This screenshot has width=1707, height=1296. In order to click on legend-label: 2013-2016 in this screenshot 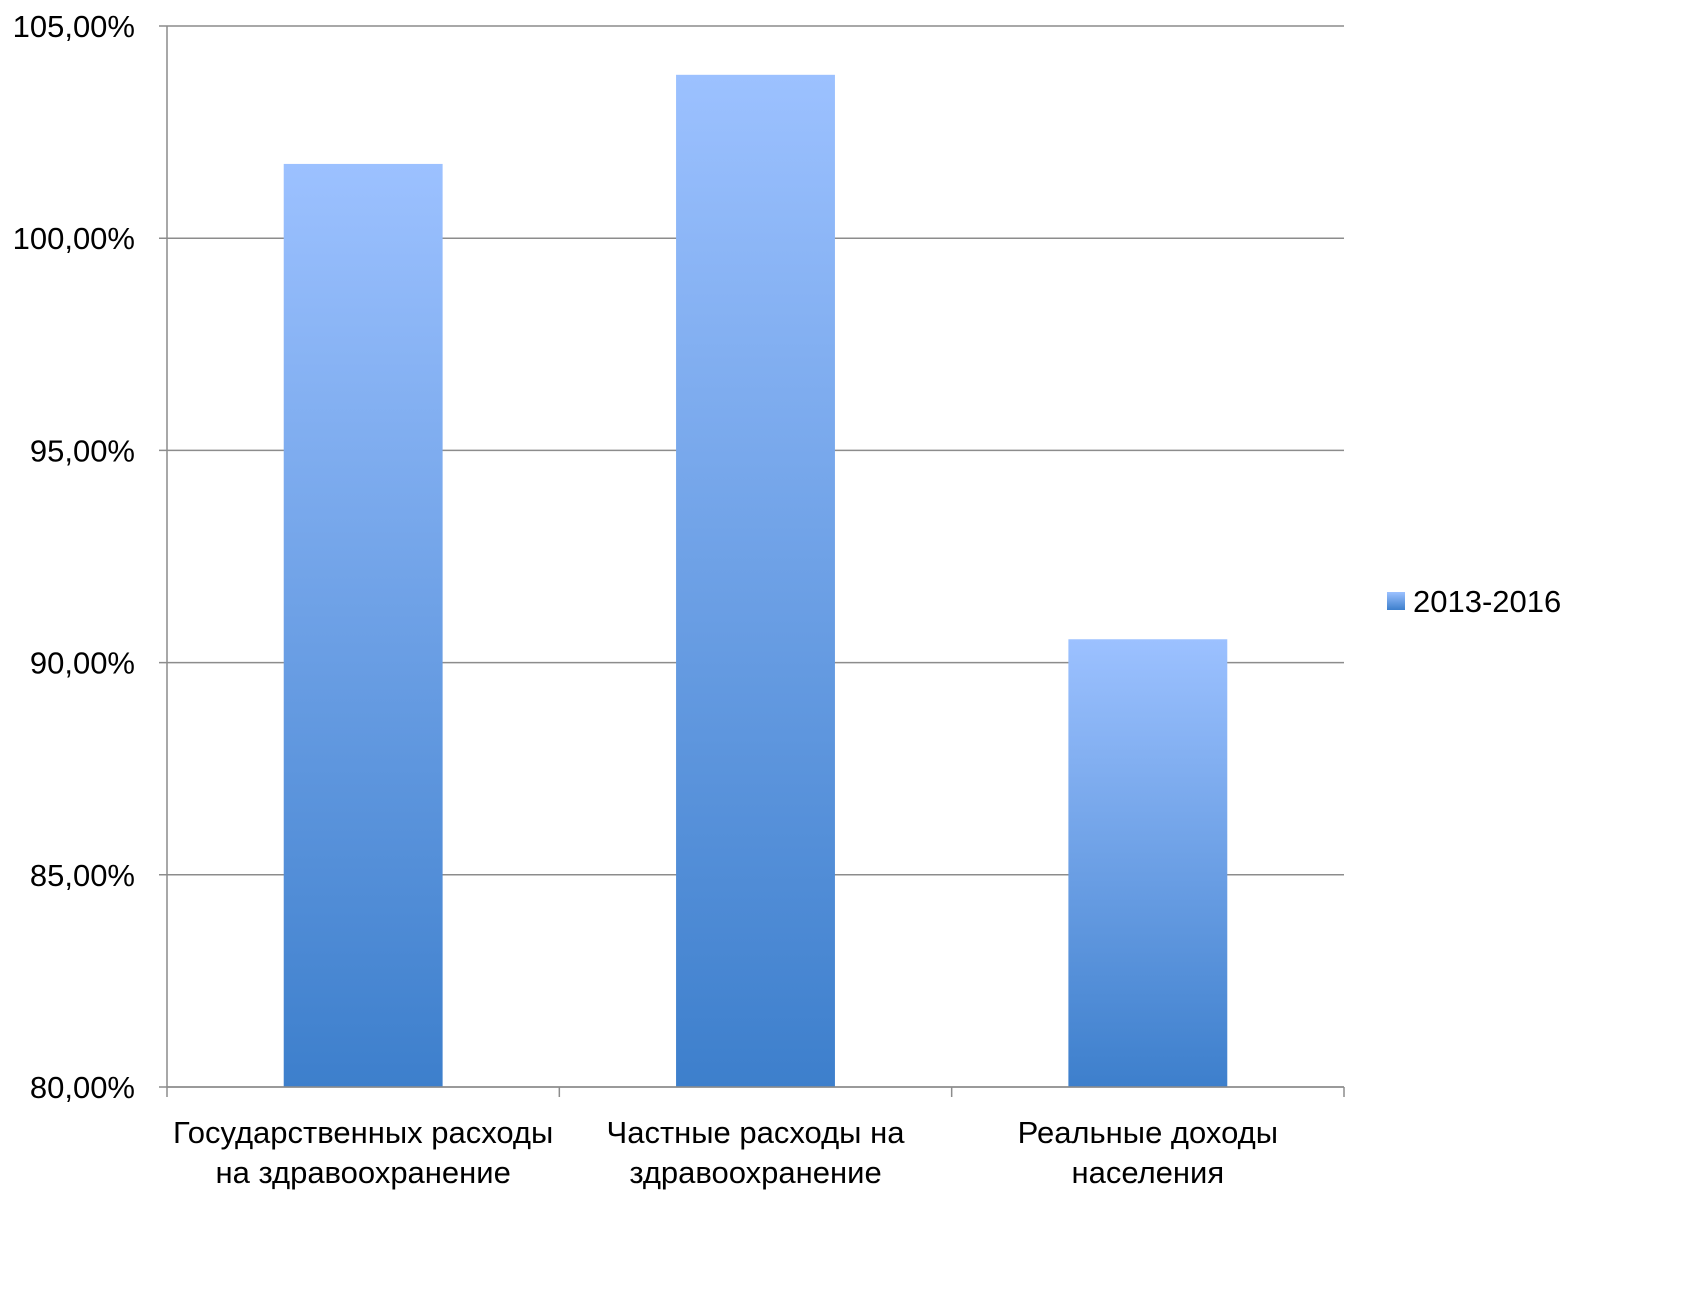, I will do `click(1487, 601)`.